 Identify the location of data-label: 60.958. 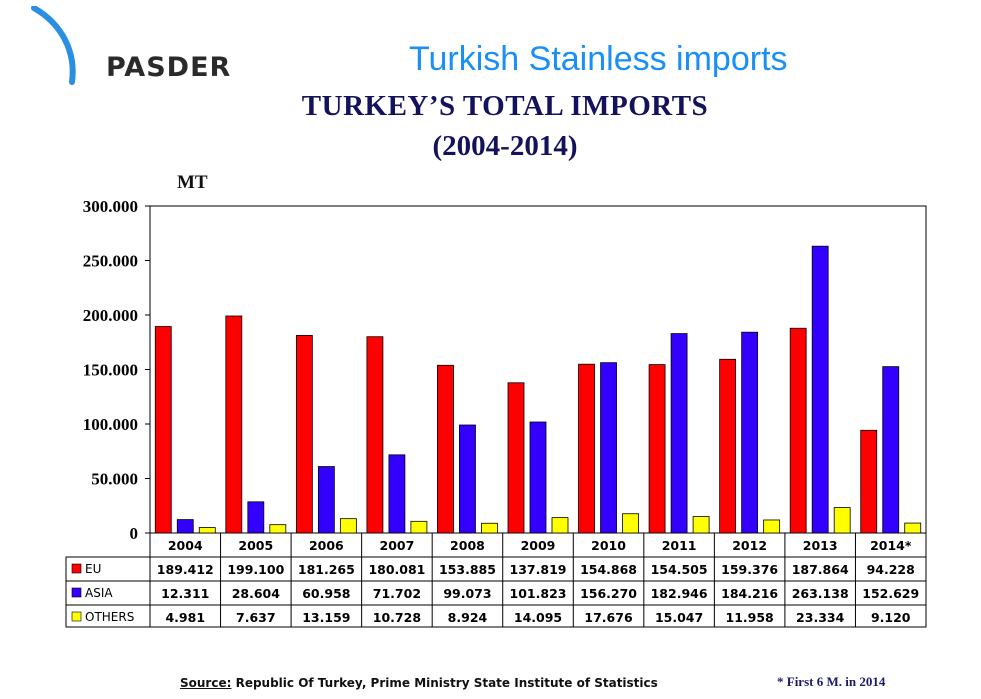
(326, 593).